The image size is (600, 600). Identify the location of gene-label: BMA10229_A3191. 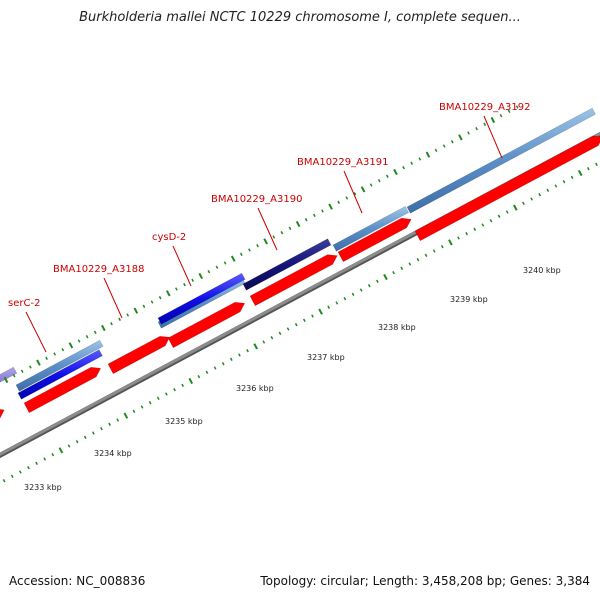
(342, 162).